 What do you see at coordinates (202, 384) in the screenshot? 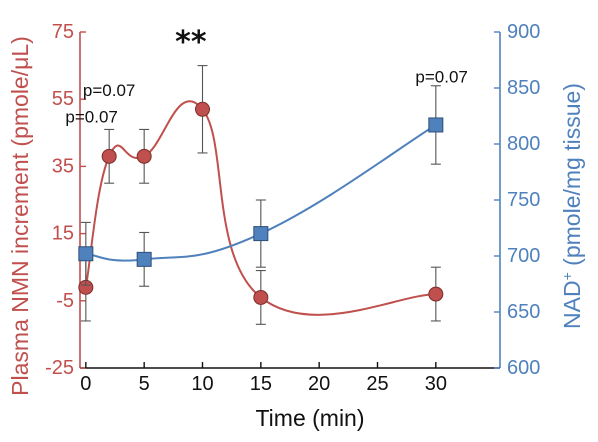
I see `x-tick-label: 10` at bounding box center [202, 384].